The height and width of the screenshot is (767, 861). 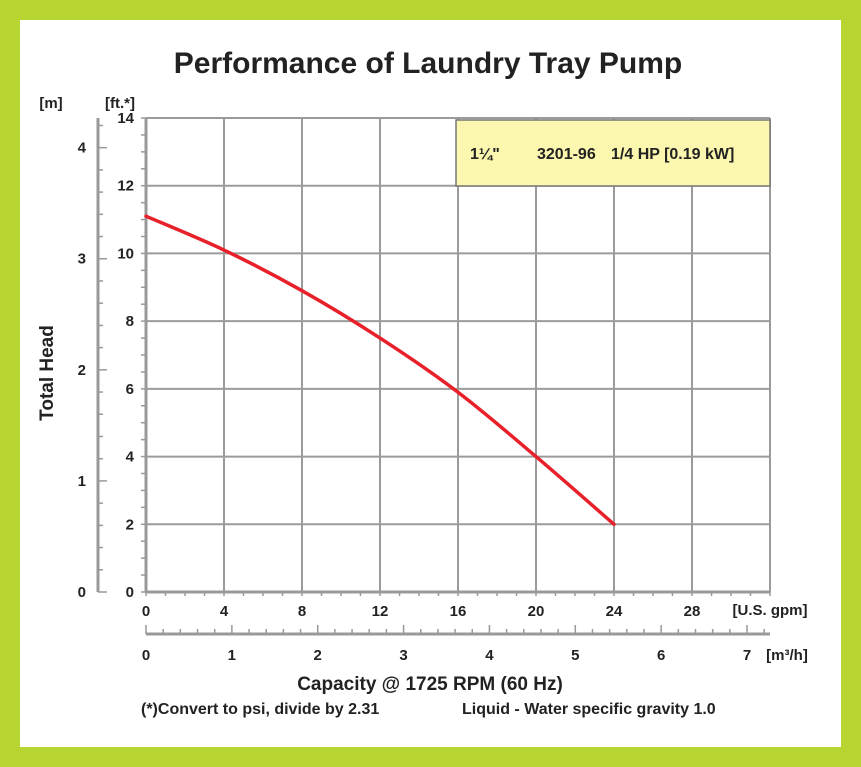 I want to click on x-tick-label: 12, so click(x=380, y=611).